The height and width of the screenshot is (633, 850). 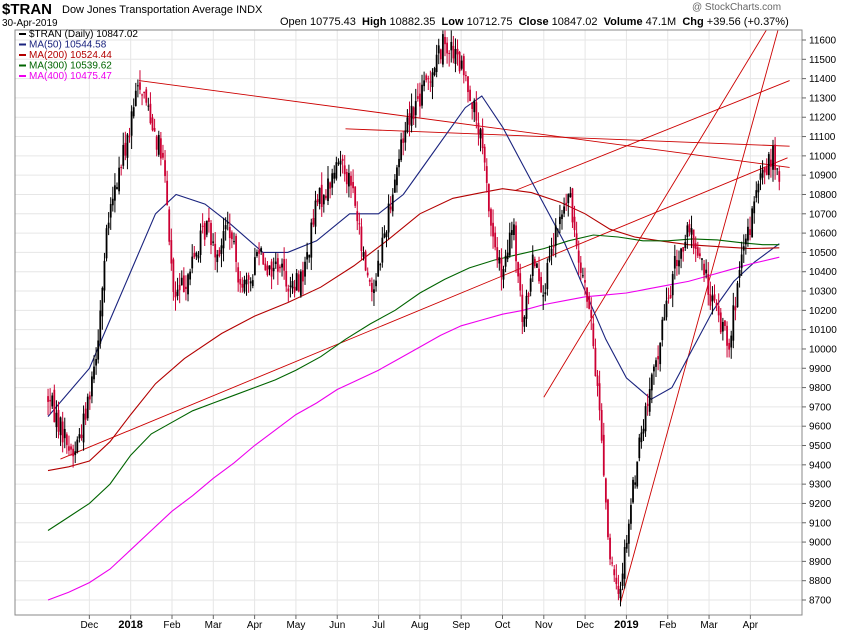 What do you see at coordinates (823, 195) in the screenshot?
I see `y-tick-label: 10800` at bounding box center [823, 195].